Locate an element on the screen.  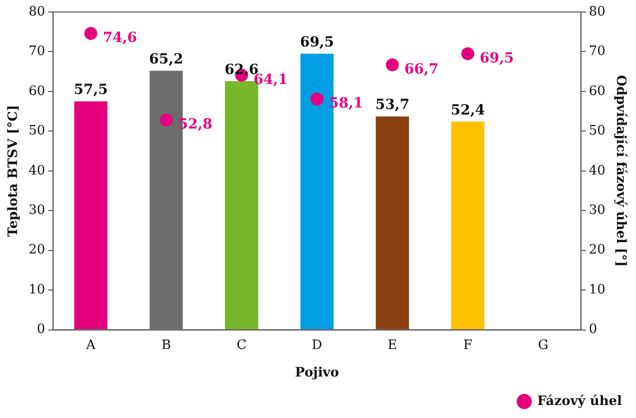
data-label: 53,7 is located at coordinates (392, 105).